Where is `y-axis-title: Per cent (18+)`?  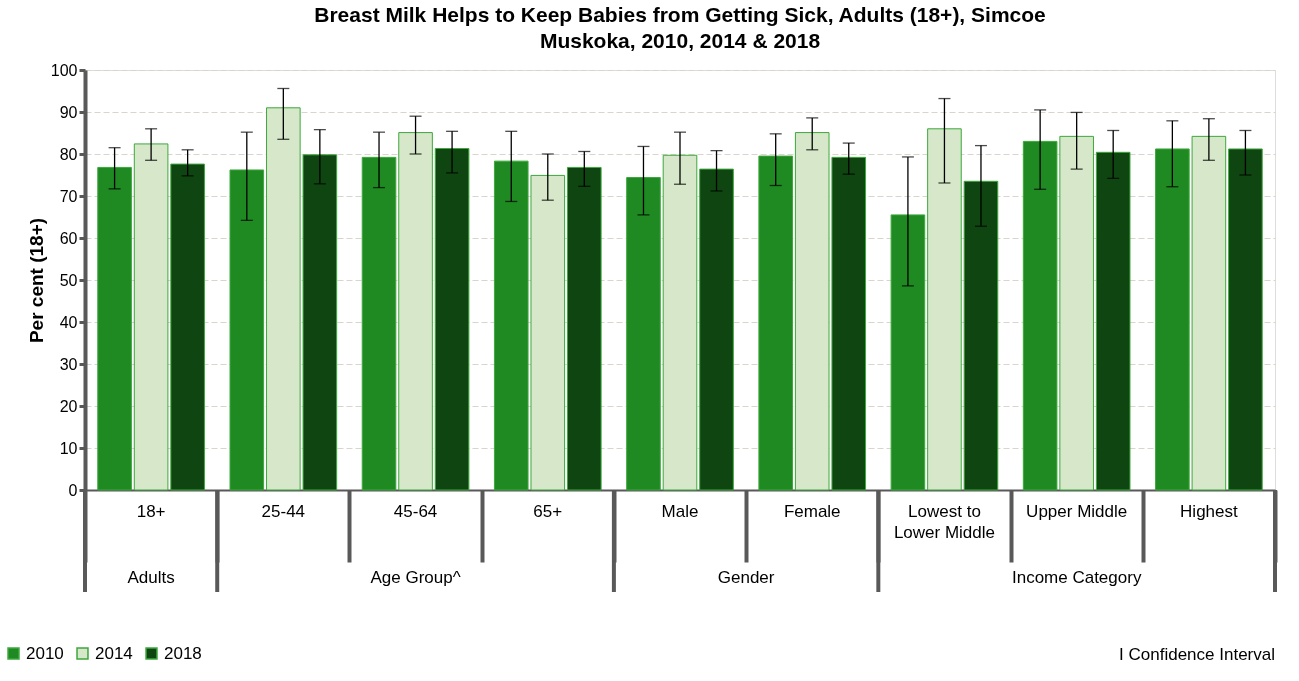 y-axis-title: Per cent (18+) is located at coordinates (36, 280).